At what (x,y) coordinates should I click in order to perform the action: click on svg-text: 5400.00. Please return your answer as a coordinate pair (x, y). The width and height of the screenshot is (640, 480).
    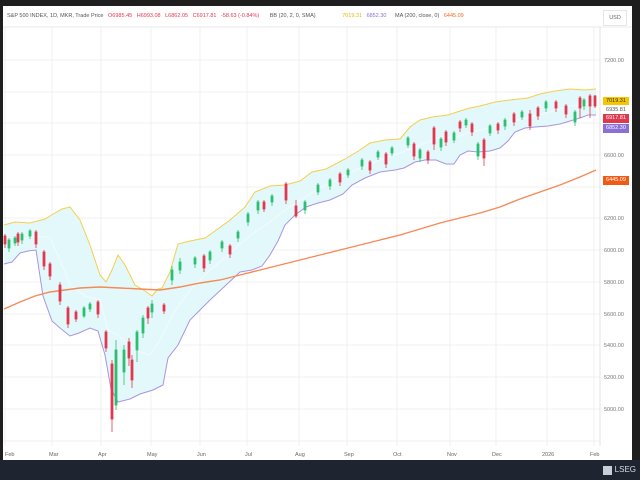
    Looking at the image, I should click on (614, 346).